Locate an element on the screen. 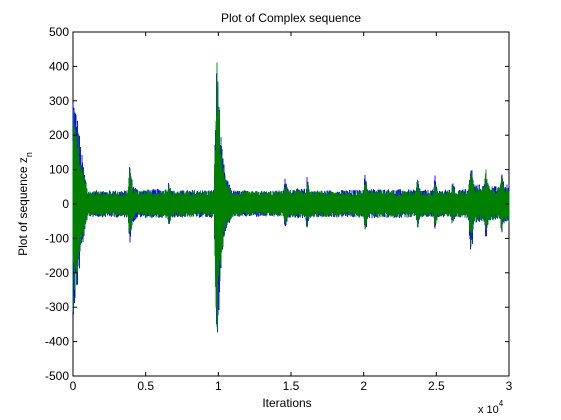  y-tick-label: -200 is located at coordinates (57, 273).